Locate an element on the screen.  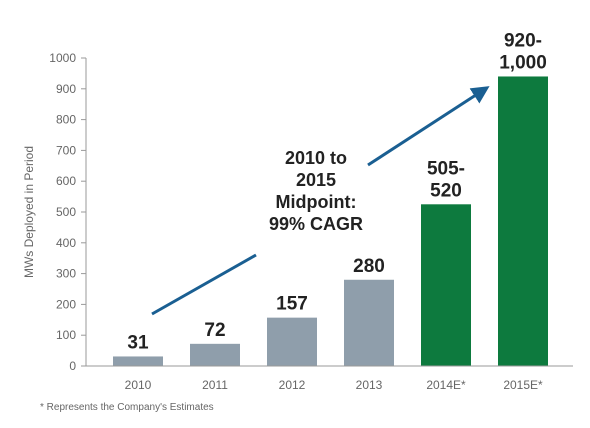
y-tick-label: 0 is located at coordinates (72, 366).